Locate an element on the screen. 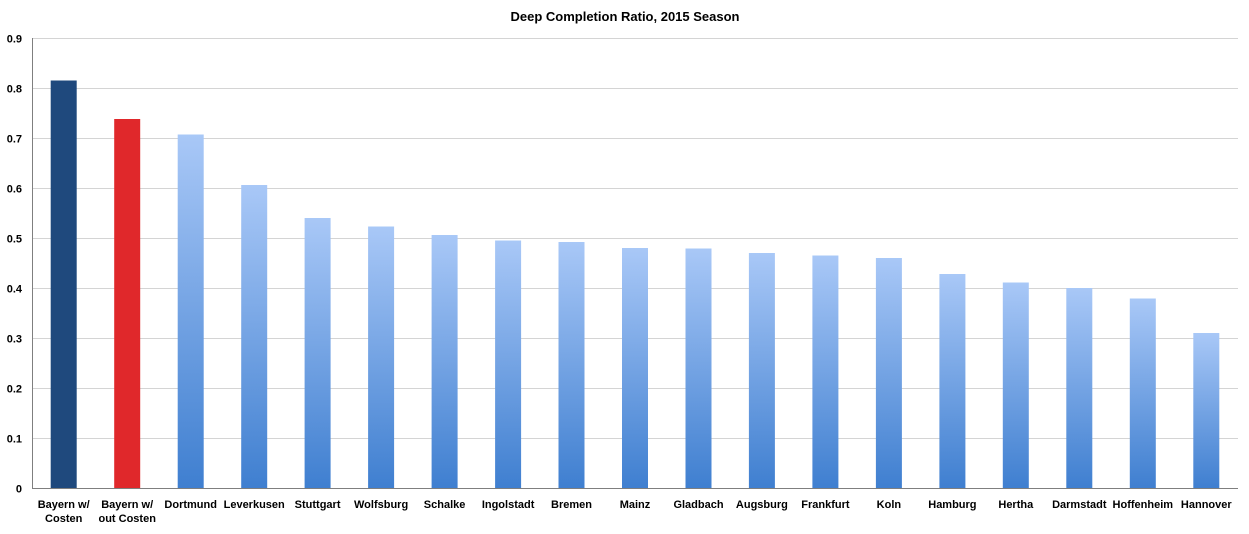 The image size is (1249, 534). y-tick-label: 0.4 is located at coordinates (15, 290).